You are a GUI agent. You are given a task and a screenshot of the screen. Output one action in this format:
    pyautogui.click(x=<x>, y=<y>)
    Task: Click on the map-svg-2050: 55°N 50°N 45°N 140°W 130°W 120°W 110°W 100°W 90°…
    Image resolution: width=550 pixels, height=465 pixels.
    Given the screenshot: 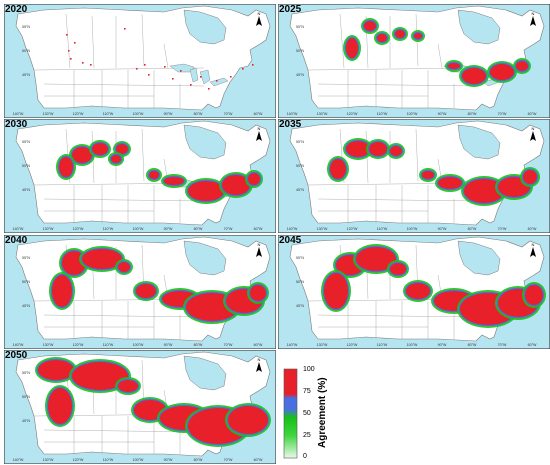 What is the action you would take?
    pyautogui.click(x=140, y=407)
    